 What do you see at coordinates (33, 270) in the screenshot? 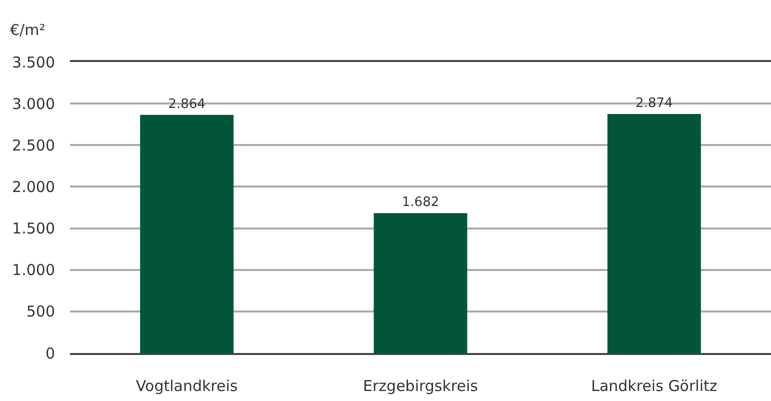
I see `y-tick-label: 1.000` at bounding box center [33, 270].